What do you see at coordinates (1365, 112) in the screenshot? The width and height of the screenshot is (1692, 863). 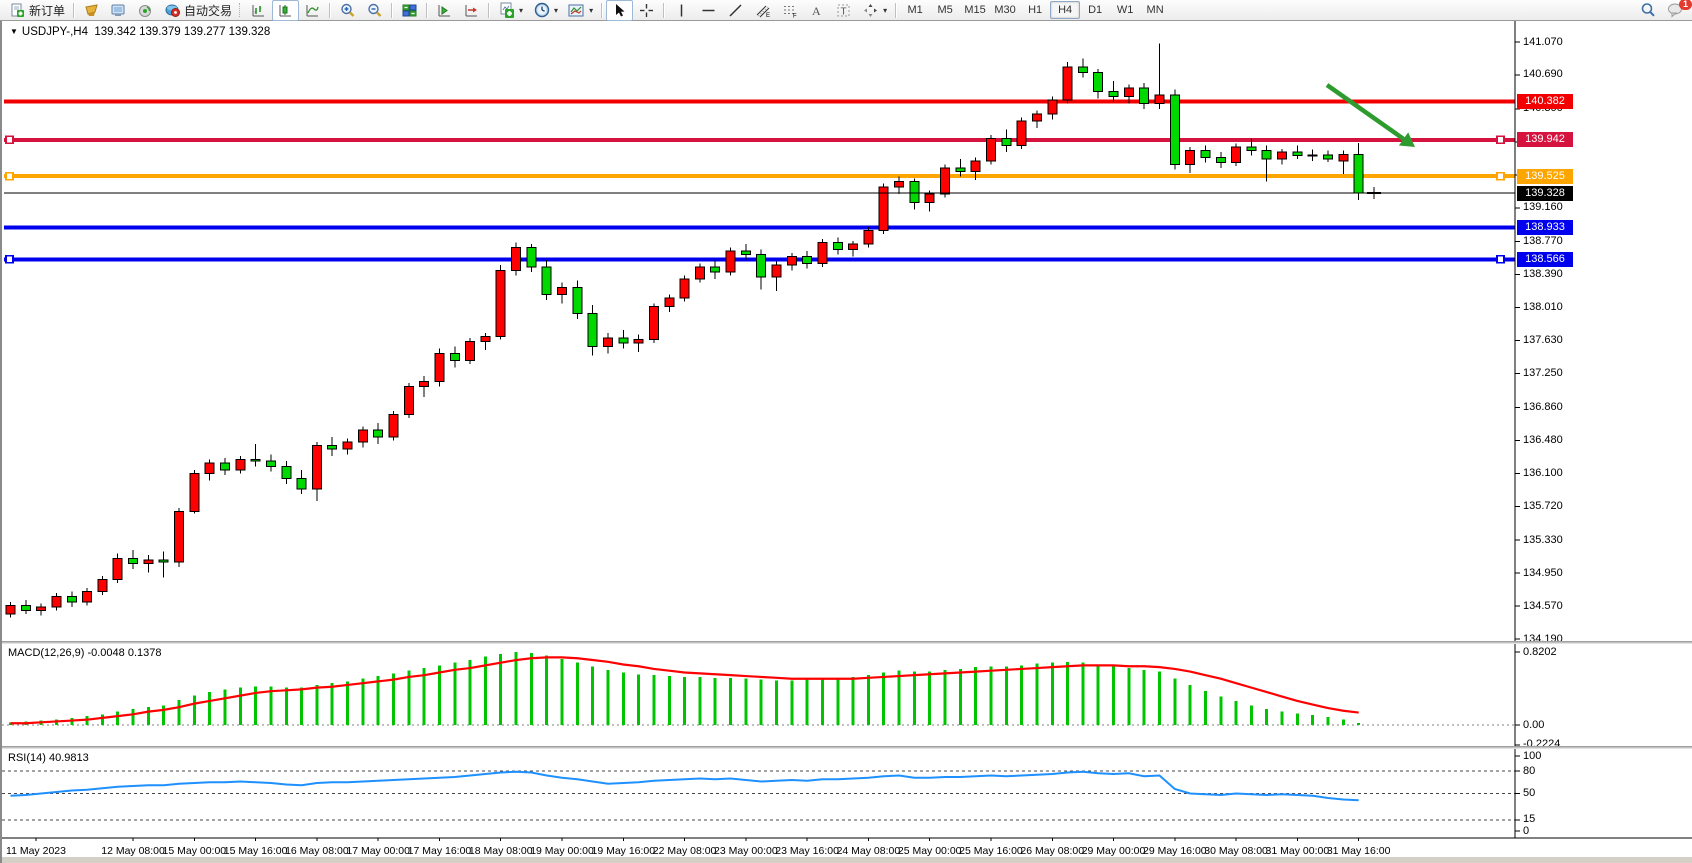 I see `annotation-arrow` at bounding box center [1365, 112].